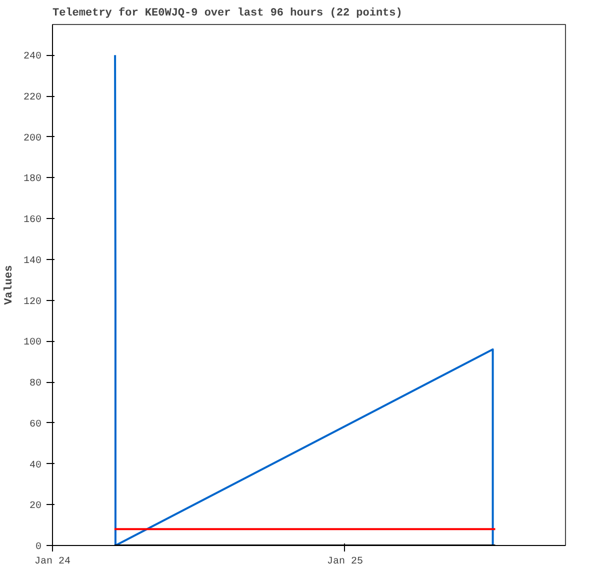 This screenshot has width=597, height=579. I want to click on x-tick-label: Jan 25, so click(344, 562).